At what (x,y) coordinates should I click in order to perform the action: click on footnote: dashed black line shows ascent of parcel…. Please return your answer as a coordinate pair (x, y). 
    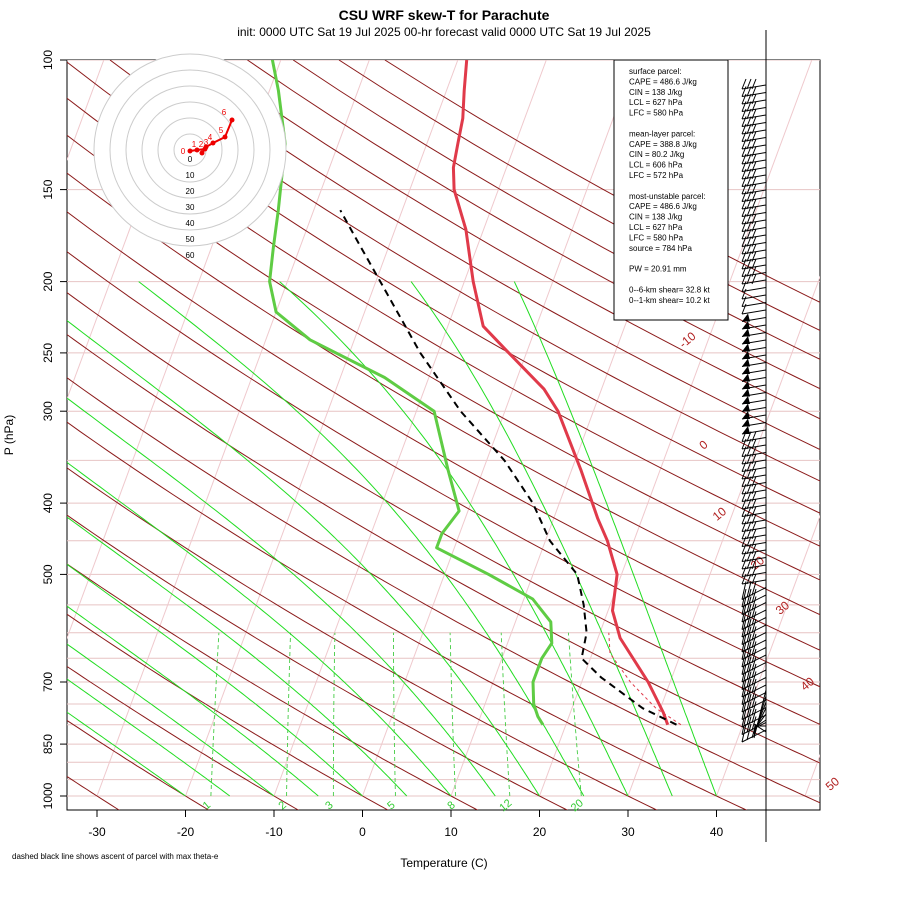
    Looking at the image, I should click on (115, 856).